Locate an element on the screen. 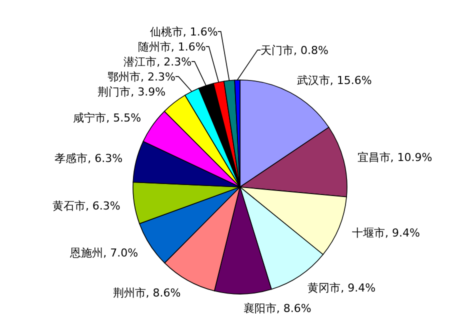  slice-label: 孝感市, 6.3% is located at coordinates (88, 158).